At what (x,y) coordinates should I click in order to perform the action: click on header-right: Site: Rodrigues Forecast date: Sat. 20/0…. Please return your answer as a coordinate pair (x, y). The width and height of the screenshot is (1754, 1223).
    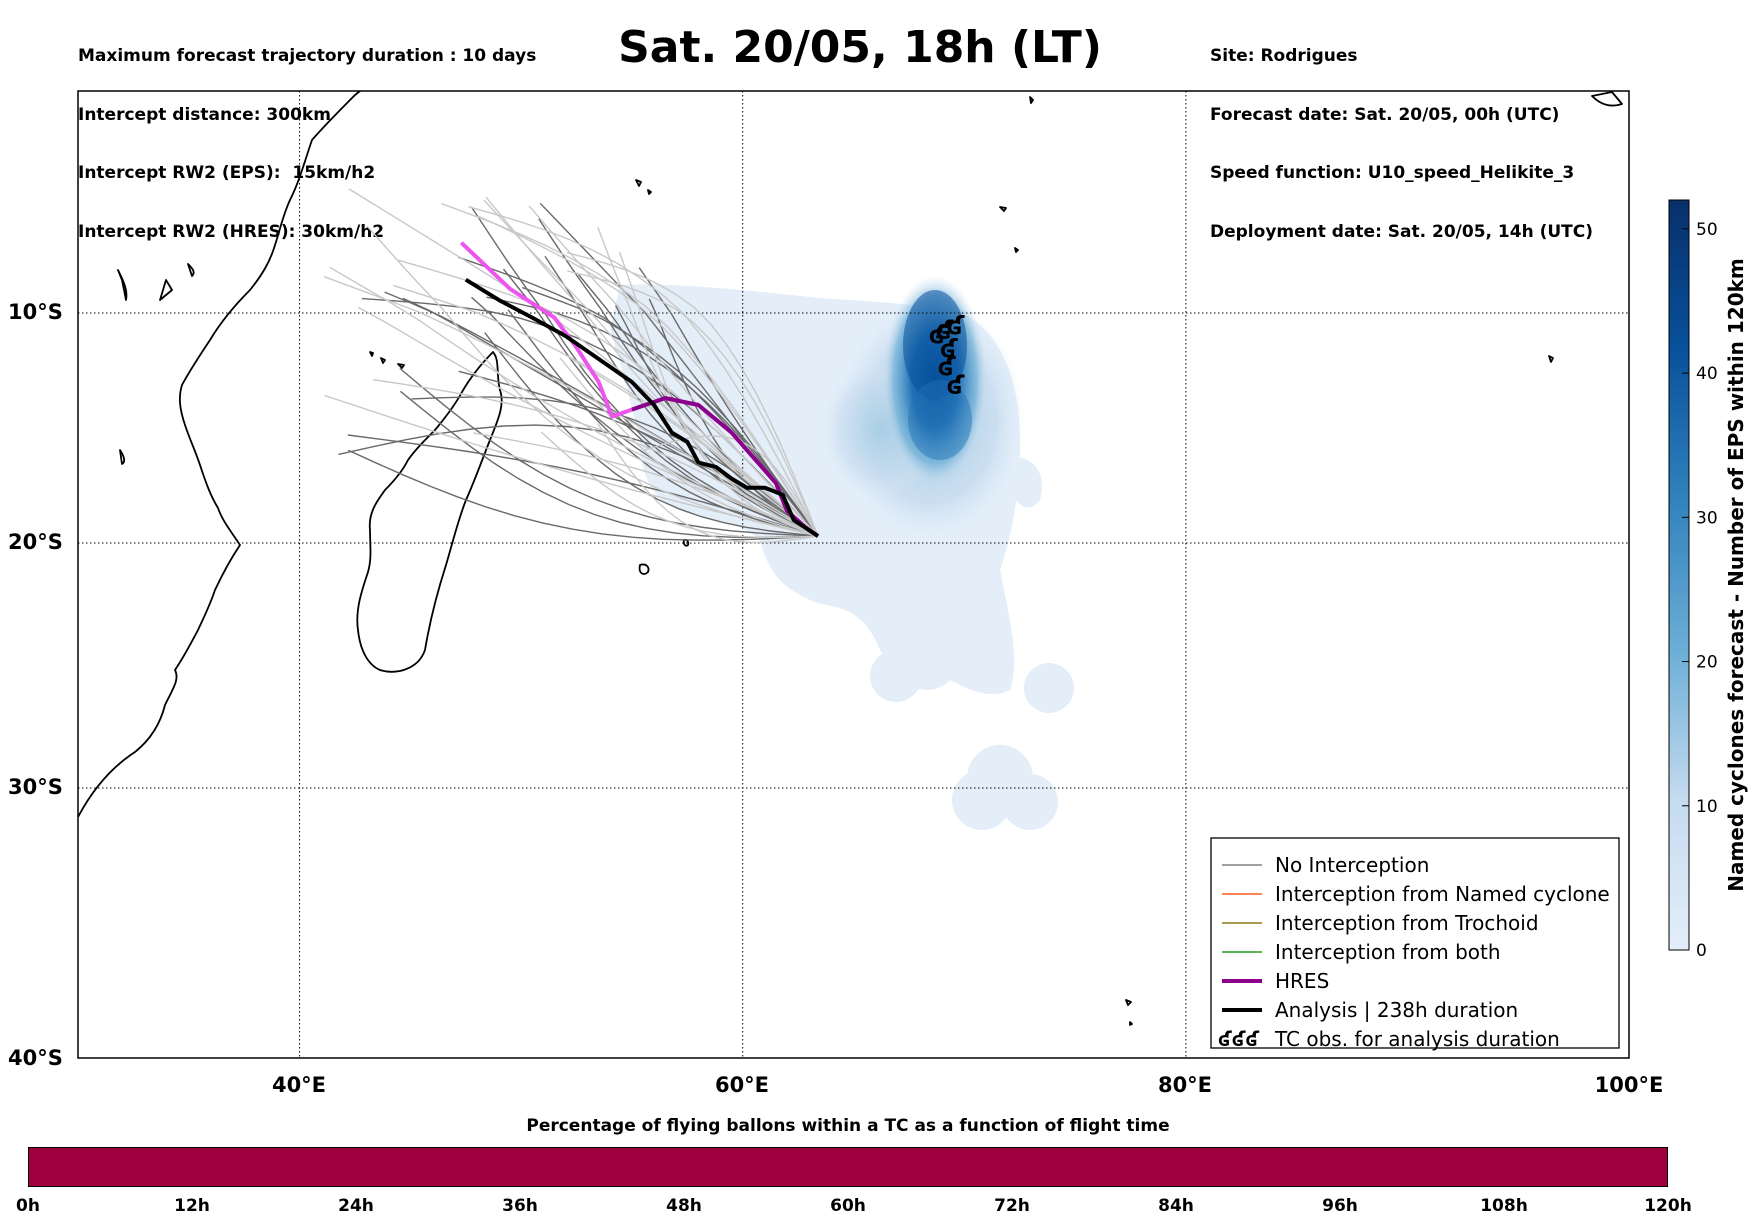
    Looking at the image, I should click on (1401, 135).